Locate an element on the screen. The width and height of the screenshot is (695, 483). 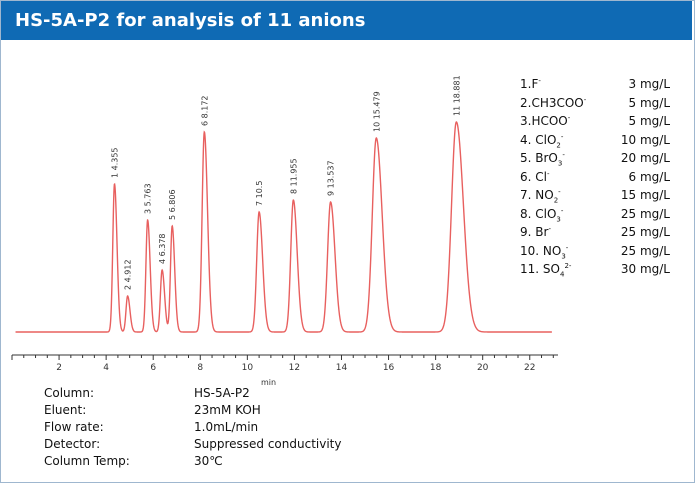
condition-row: Column Temp: 30℃ is located at coordinates (209, 462).